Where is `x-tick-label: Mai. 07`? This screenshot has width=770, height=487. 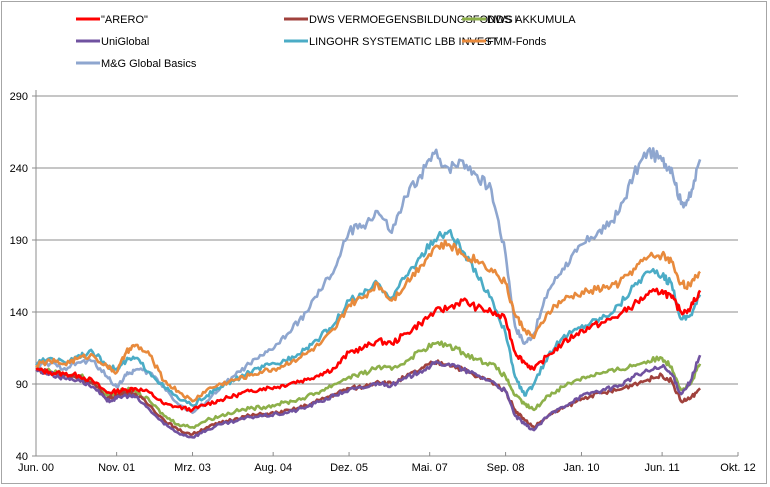 x-tick-label: Mai. 07 is located at coordinates (430, 468).